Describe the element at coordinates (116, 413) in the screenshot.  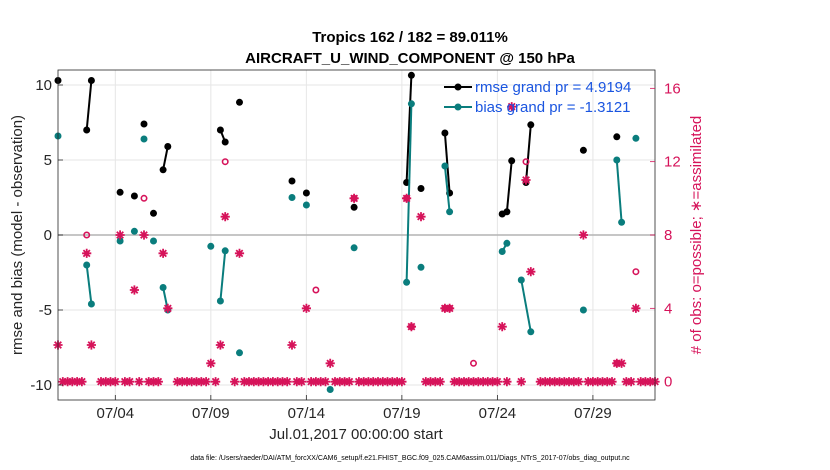
I see `x-tick-label: 07/04` at that location.